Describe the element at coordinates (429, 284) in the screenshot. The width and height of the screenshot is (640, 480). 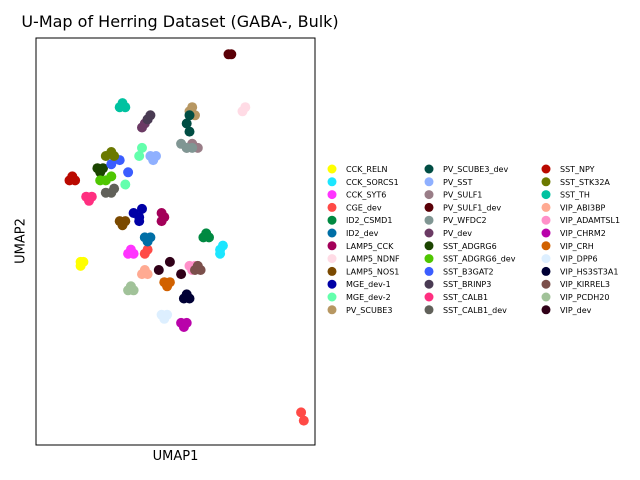
I see `legend-marker-SST_BRINP3` at that location.